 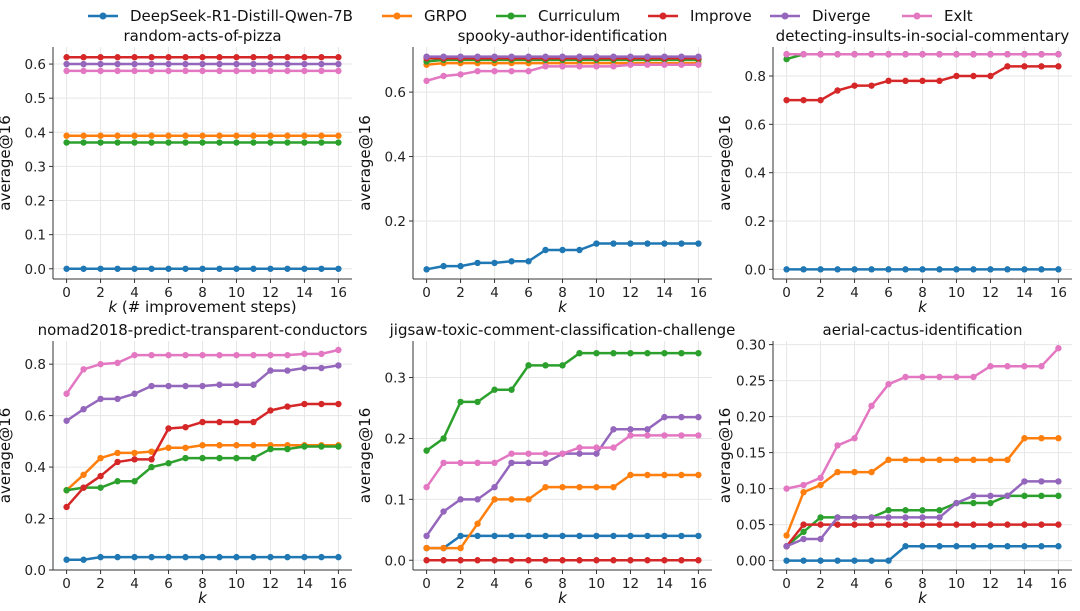 What do you see at coordinates (202, 268) in the screenshot?
I see `series-deepseek-r1-distill-qwen-7b` at bounding box center [202, 268].